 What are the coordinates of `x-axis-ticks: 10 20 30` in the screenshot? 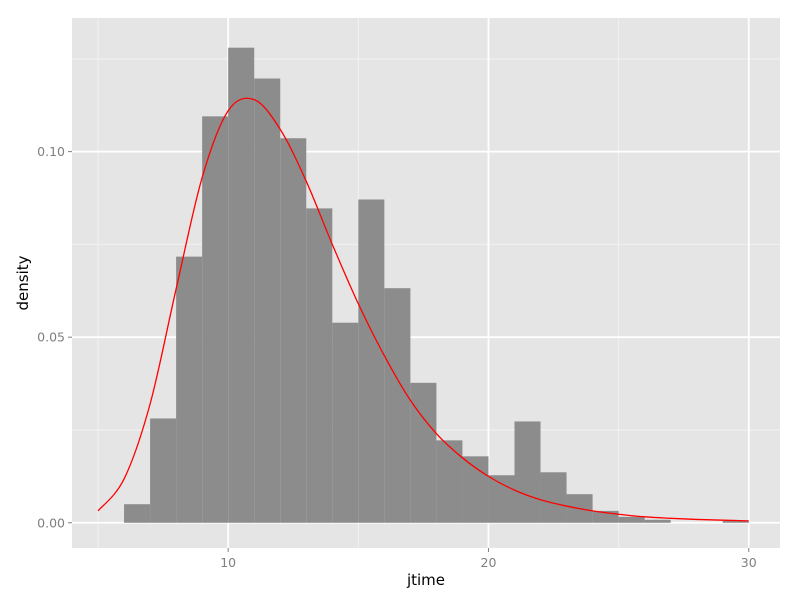 It's located at (488, 559).